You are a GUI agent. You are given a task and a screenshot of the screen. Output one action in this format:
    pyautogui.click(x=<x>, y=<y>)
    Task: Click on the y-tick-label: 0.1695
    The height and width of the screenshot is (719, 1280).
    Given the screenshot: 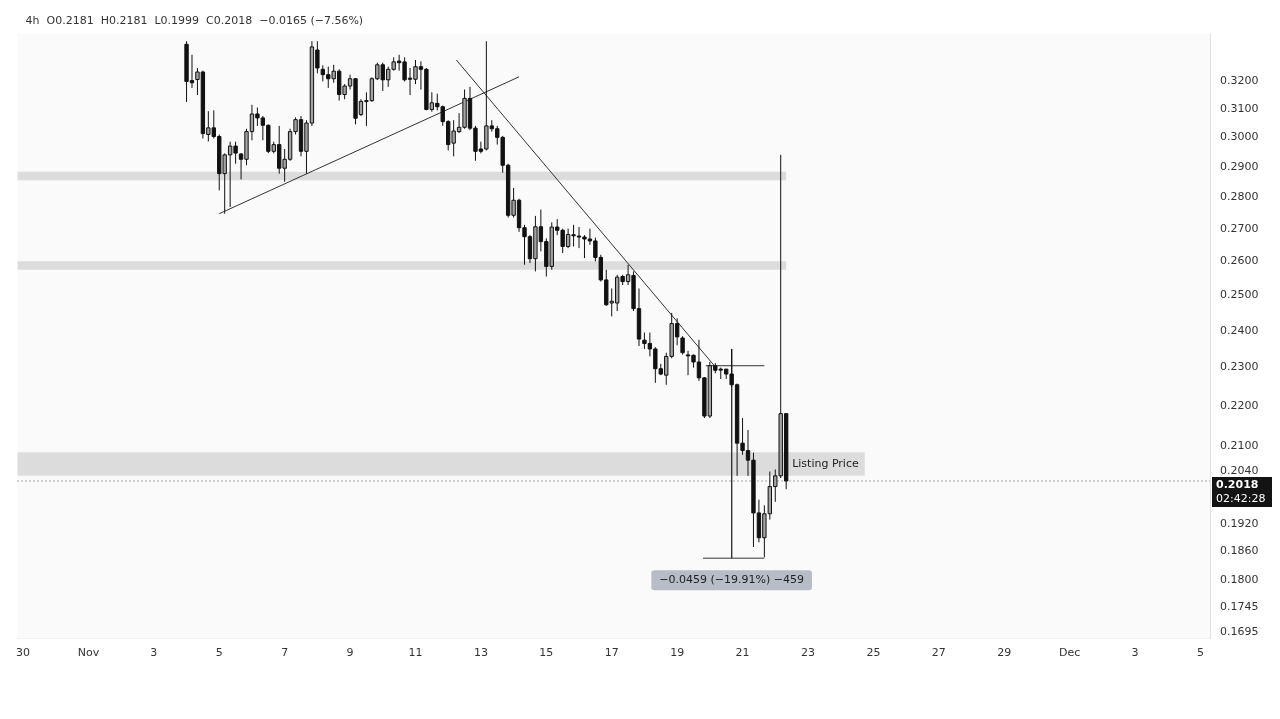 What is the action you would take?
    pyautogui.click(x=1239, y=631)
    